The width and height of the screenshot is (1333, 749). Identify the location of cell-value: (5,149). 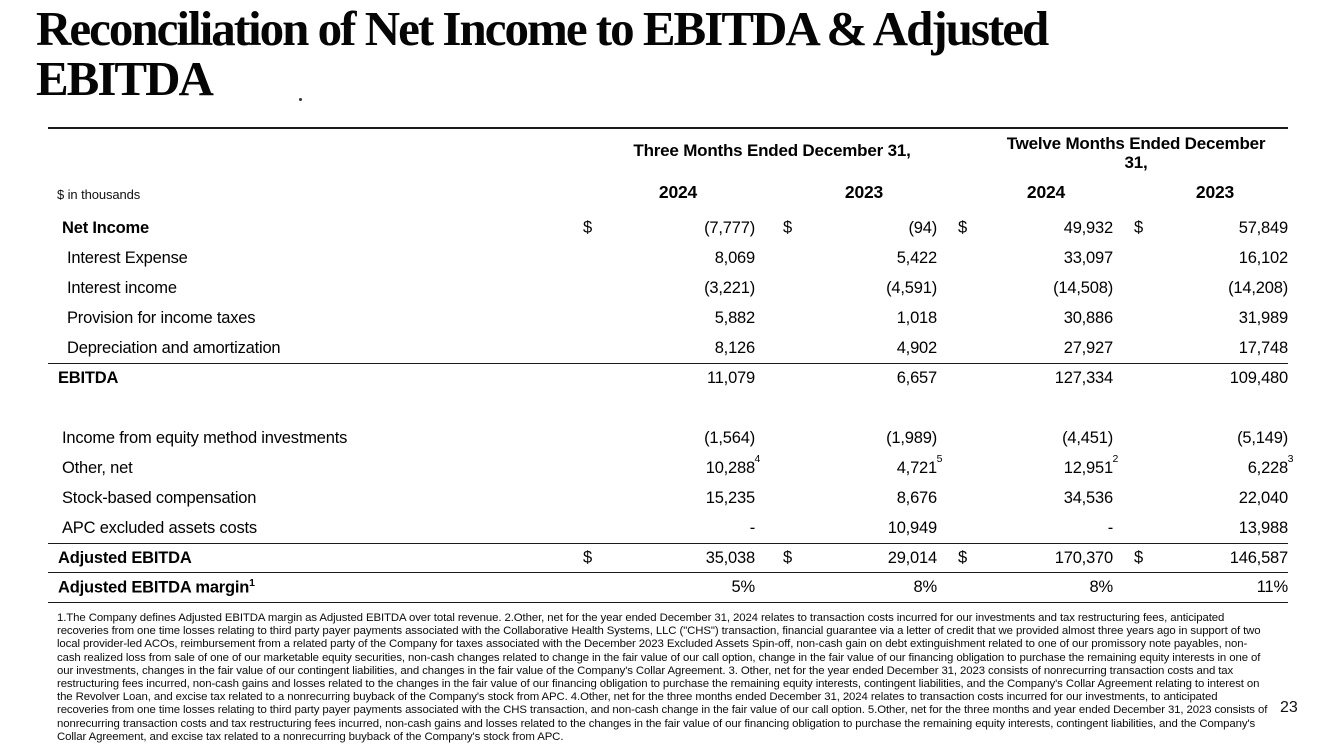
(1262, 437).